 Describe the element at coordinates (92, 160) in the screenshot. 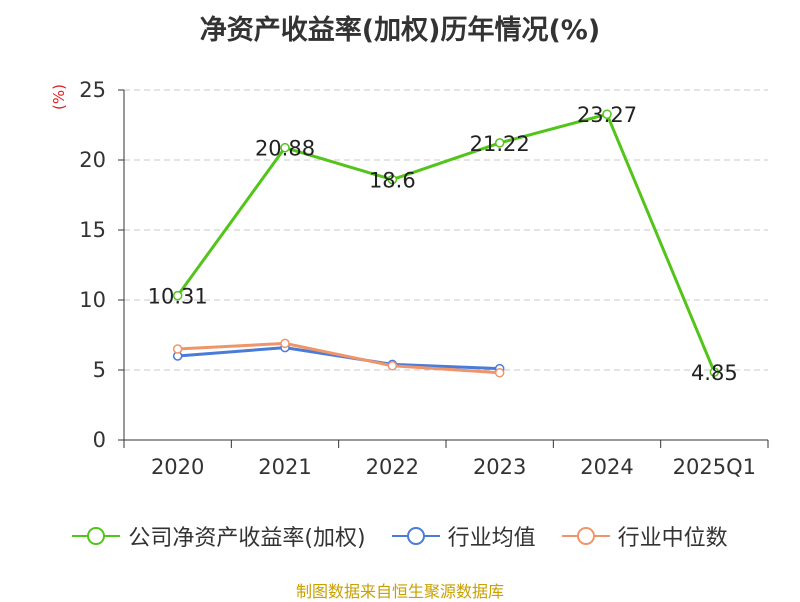

I see `y-tick-label: 20` at that location.